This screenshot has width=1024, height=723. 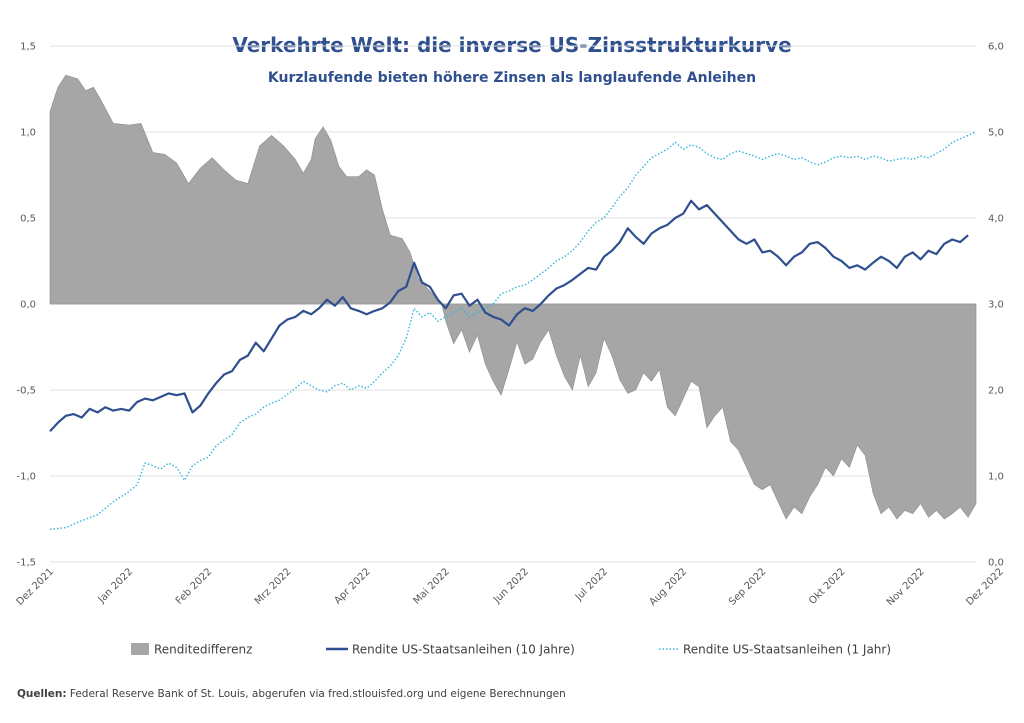 What do you see at coordinates (28, 133) in the screenshot?
I see `left-axis-tick-label: 1,0` at bounding box center [28, 133].